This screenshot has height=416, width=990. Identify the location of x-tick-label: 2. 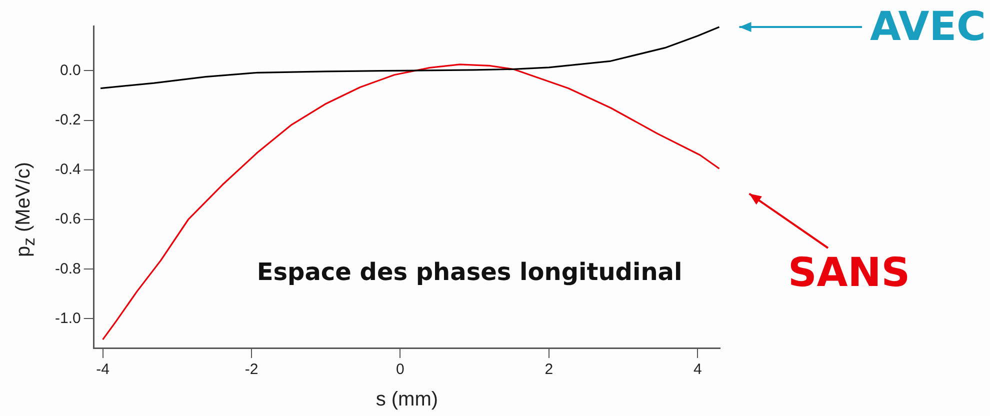
(549, 369).